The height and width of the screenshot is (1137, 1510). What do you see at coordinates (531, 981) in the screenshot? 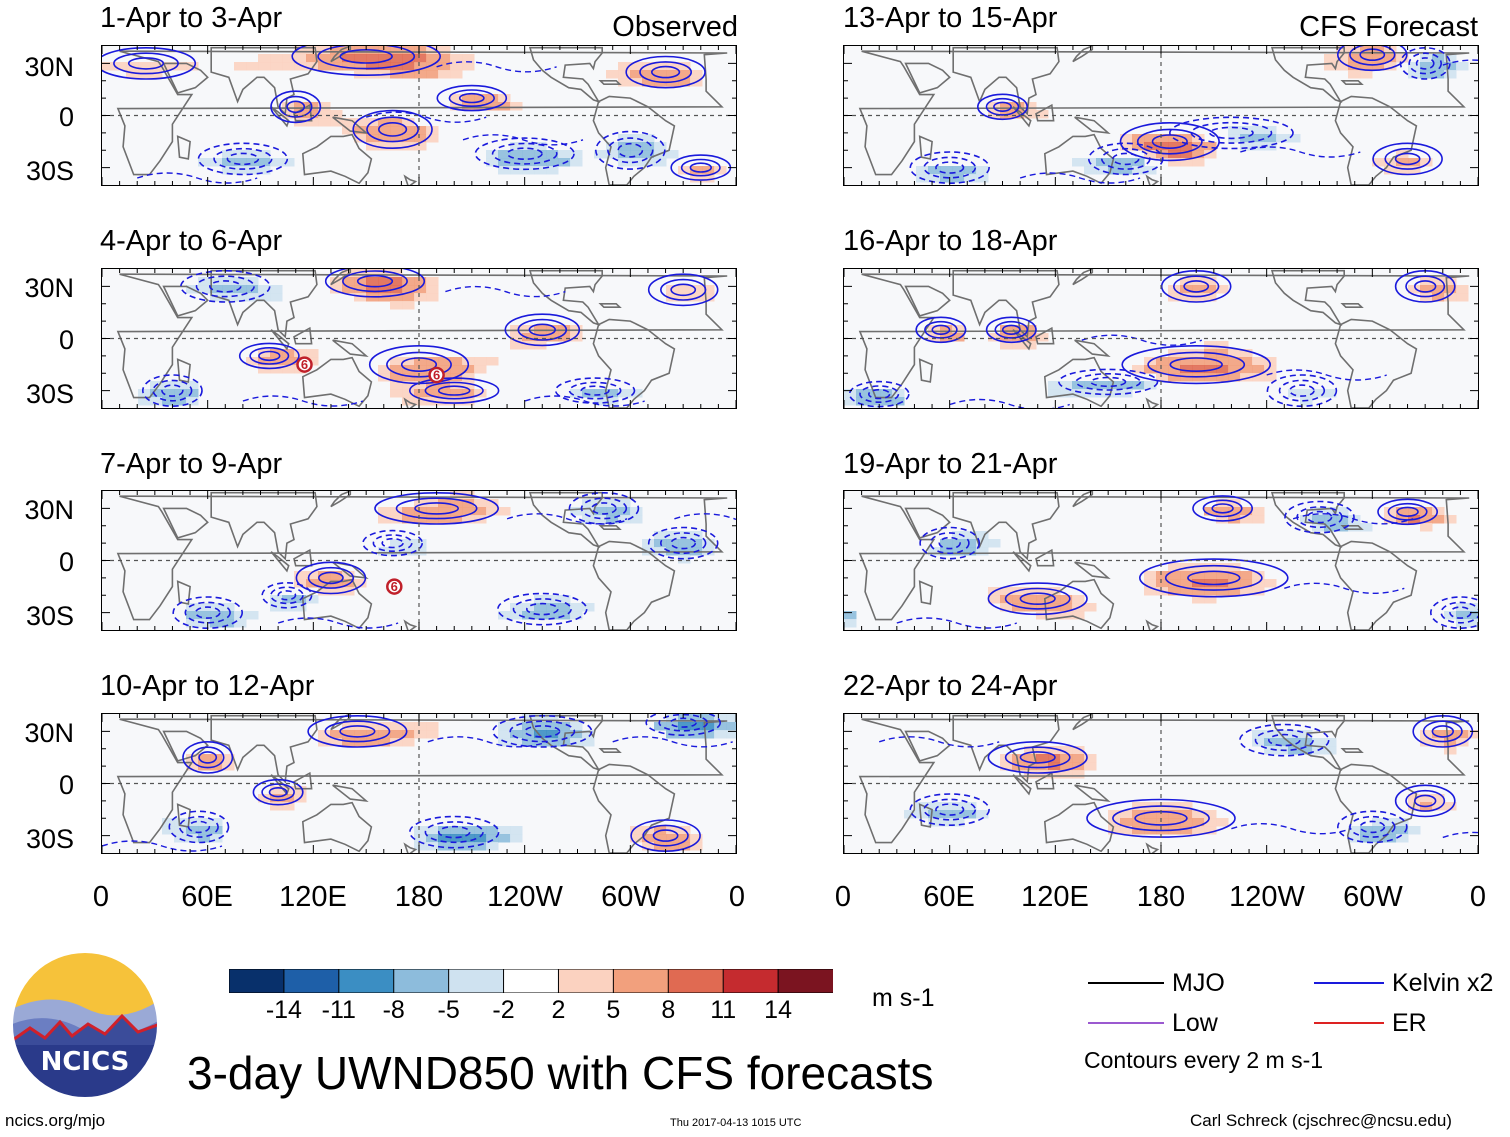
I see `colorbar-swatch` at bounding box center [531, 981].